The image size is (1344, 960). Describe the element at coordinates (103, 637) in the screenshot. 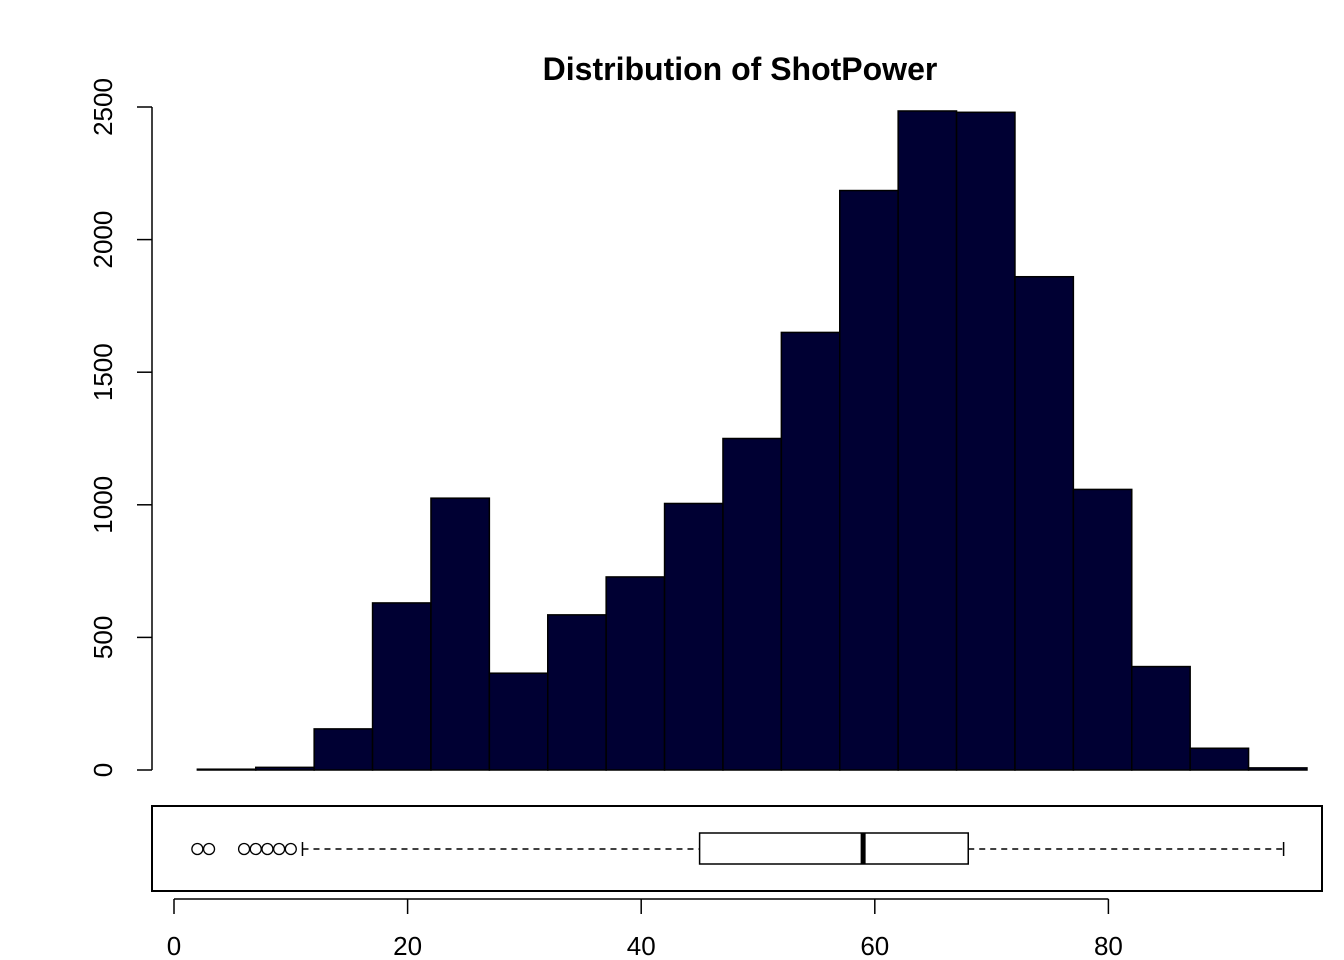

I see `y-tick-label: 500` at that location.